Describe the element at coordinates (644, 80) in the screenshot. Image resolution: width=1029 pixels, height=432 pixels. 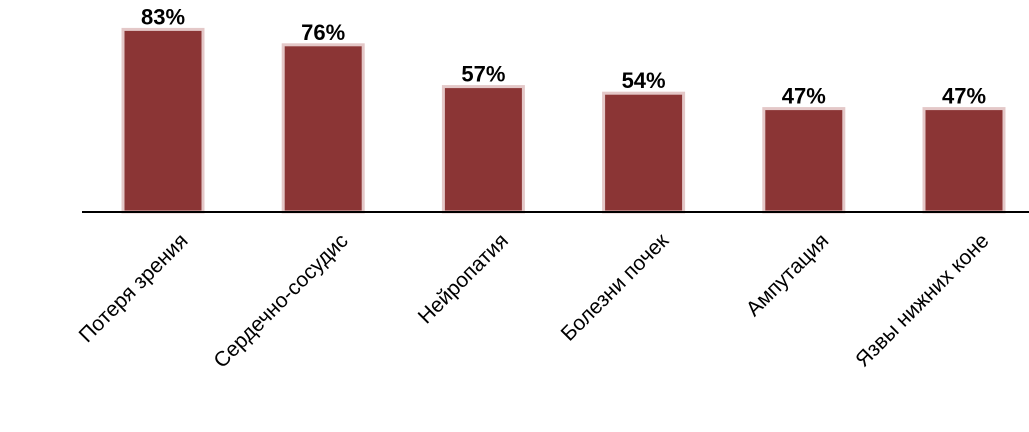
I see `data-label-4: 54%` at that location.